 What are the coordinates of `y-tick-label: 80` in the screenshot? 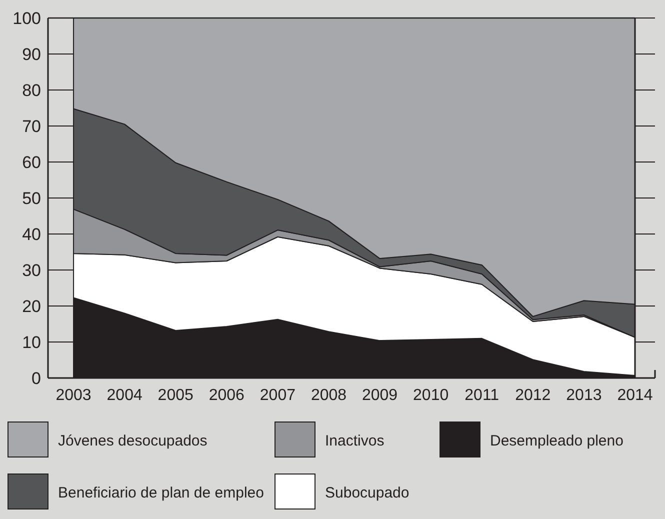 It's located at (31, 90).